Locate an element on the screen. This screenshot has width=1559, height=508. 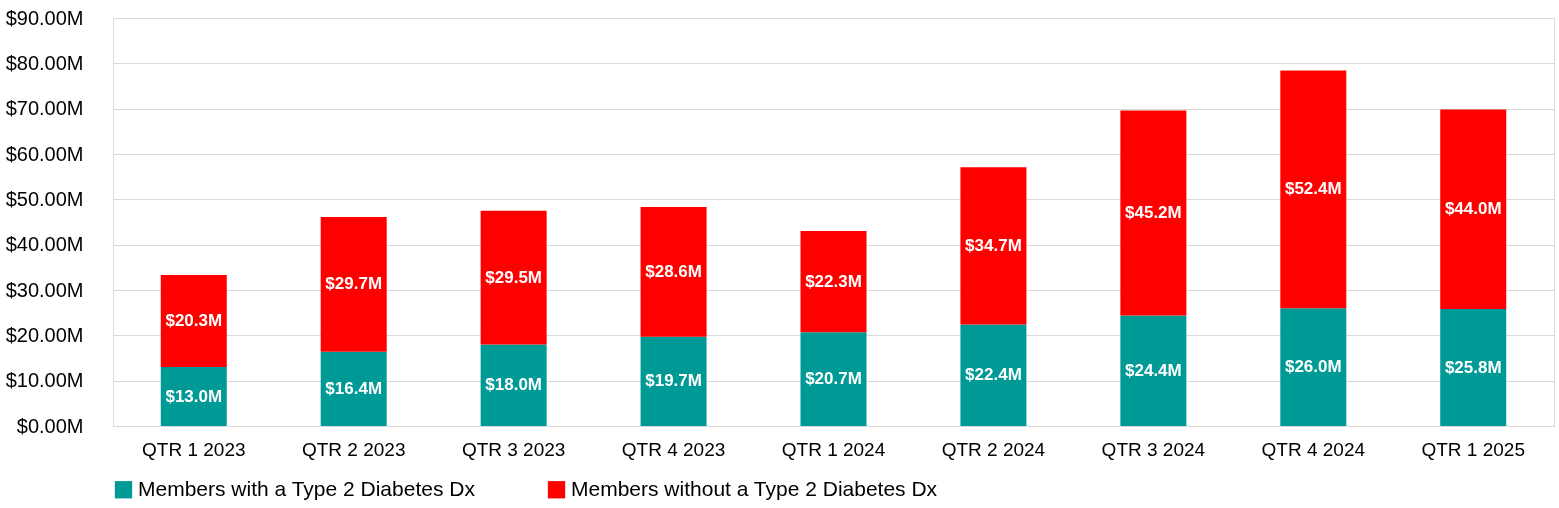
y-tick-label: $60.00M is located at coordinates (44, 153).